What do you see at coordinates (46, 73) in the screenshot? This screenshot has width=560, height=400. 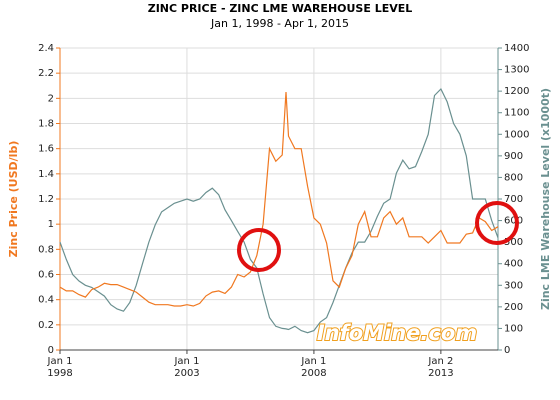 I see `y-tick-label: 2.2` at bounding box center [46, 73].